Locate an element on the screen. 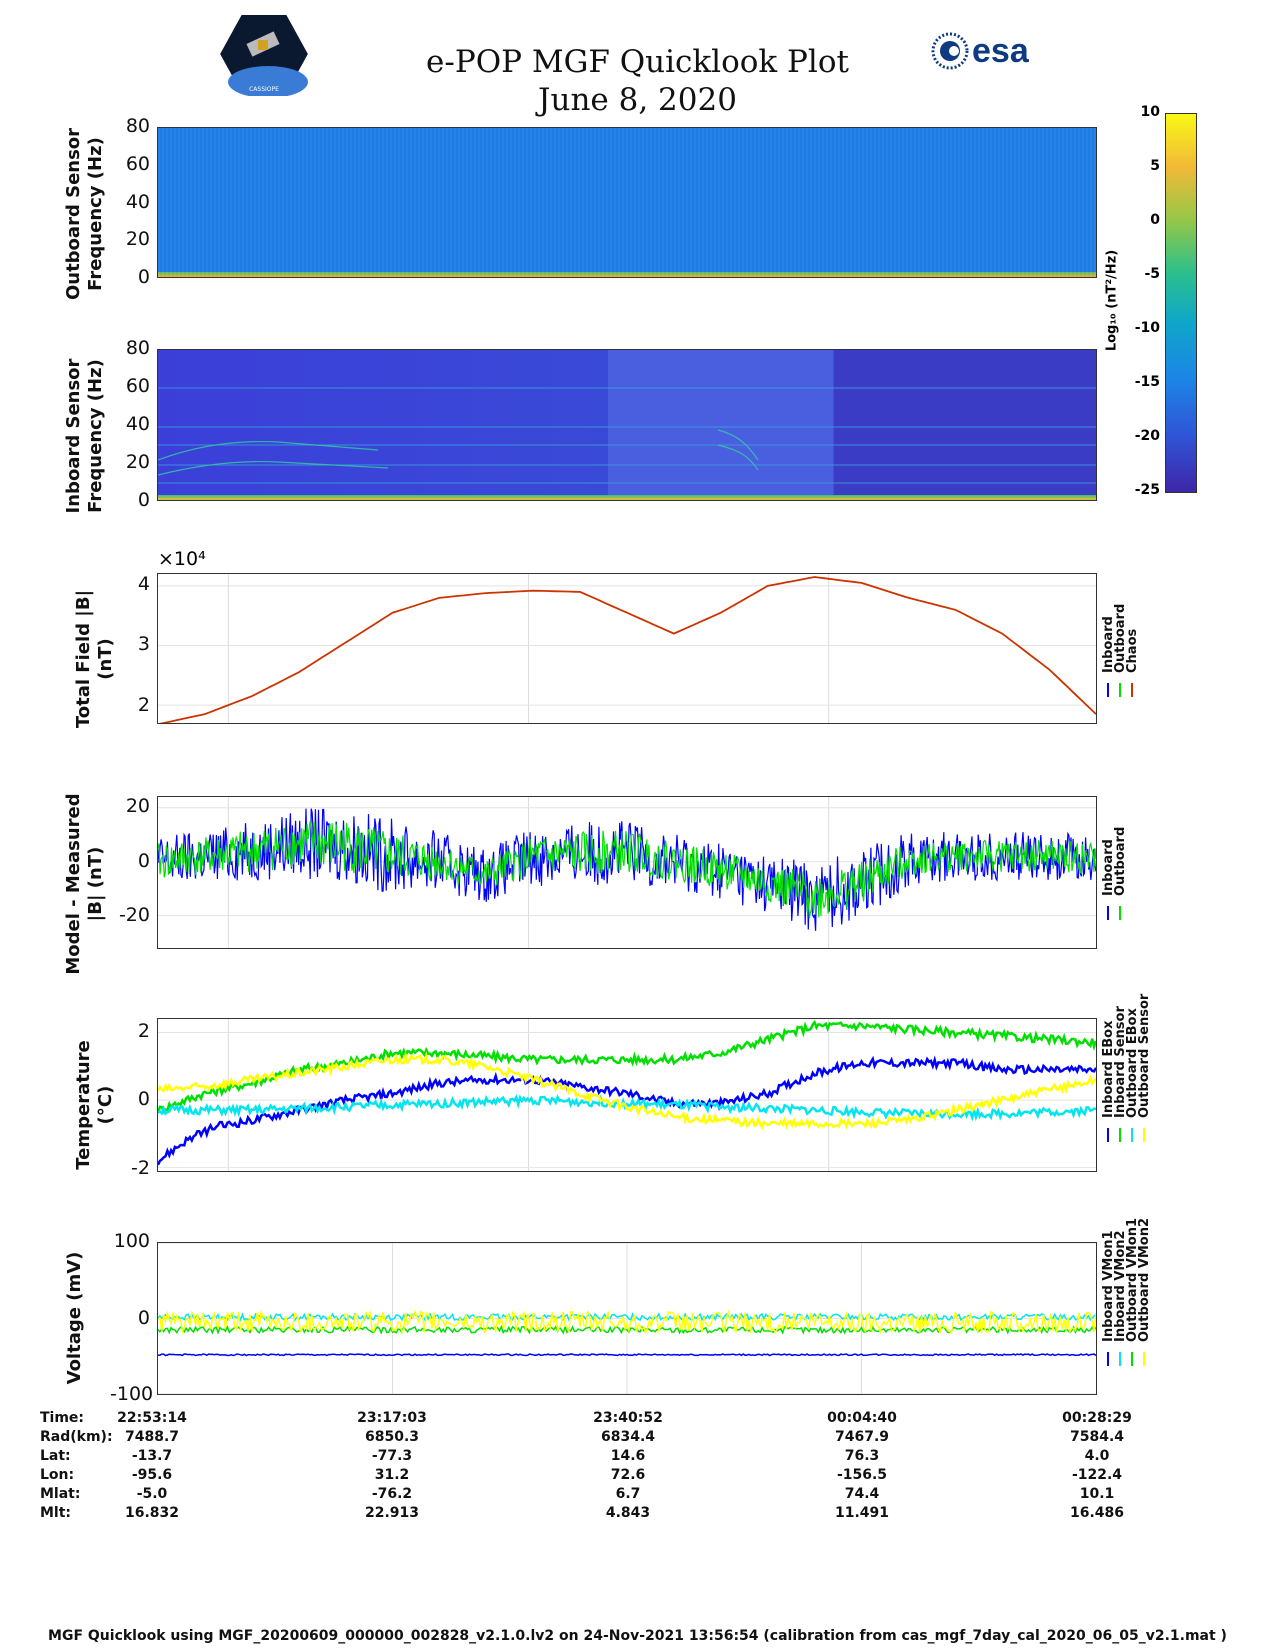 This screenshot has height=1650, width=1275. orbit-cell: 23:17:03 is located at coordinates (392, 1418).